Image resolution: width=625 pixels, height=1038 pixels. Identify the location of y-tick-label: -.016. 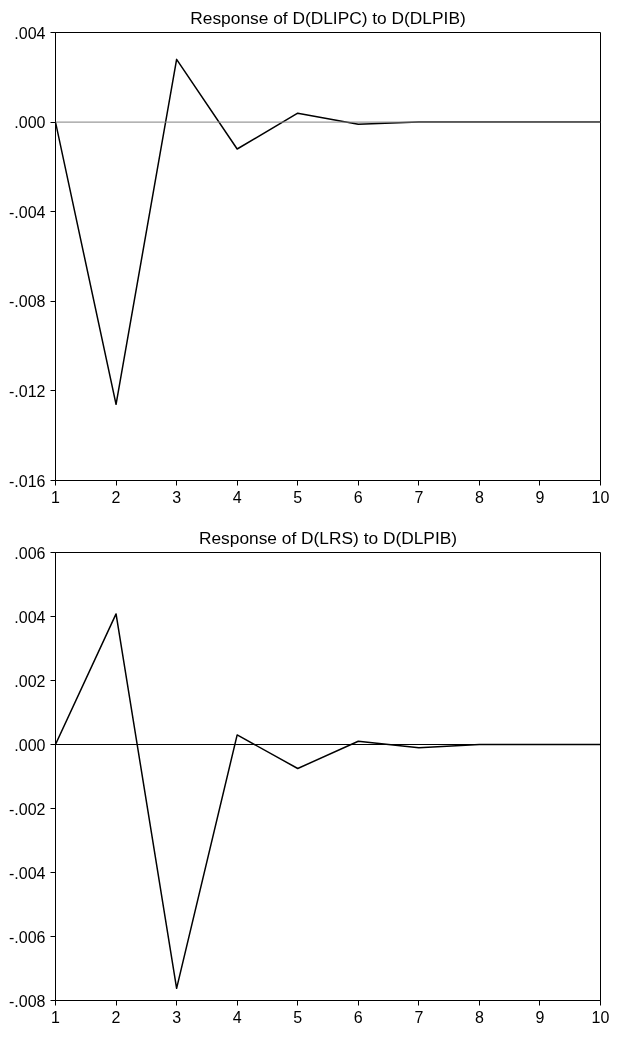
(27, 481).